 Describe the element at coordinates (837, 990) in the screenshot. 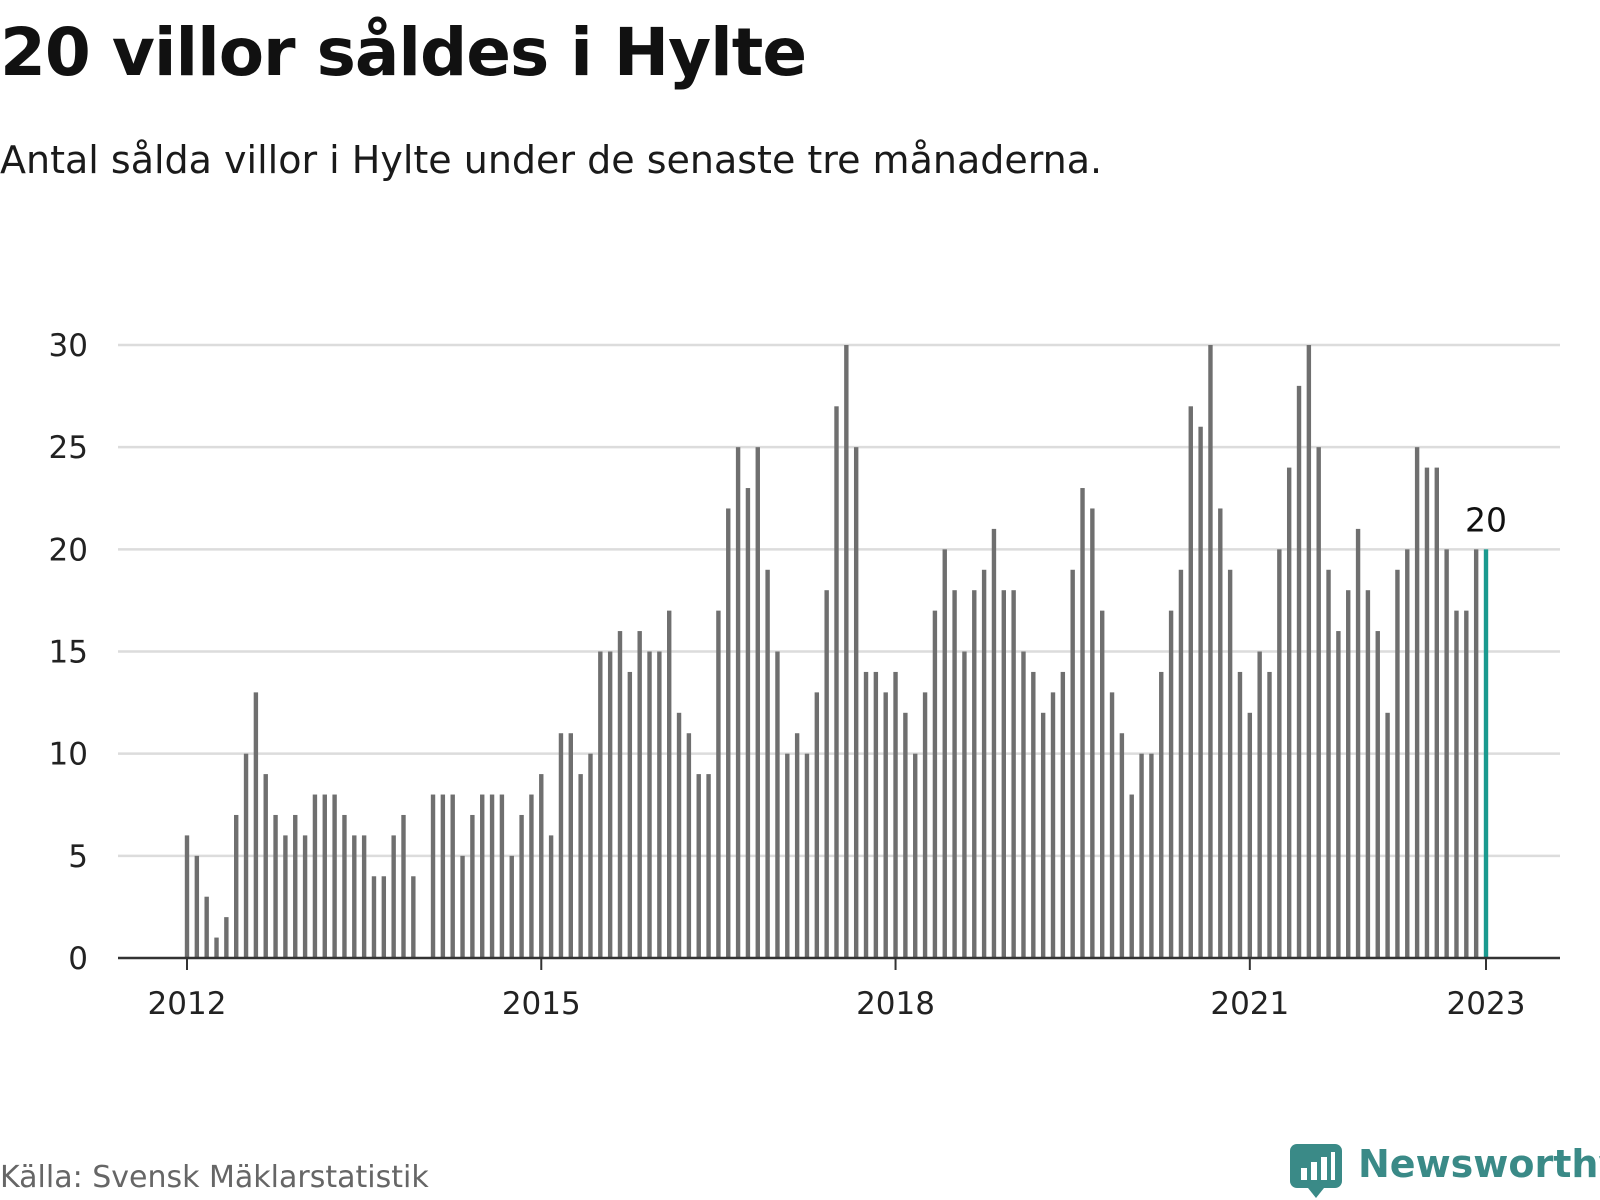

I see `x-axis-ticks: 2012 2015 2018 2021 2023` at that location.